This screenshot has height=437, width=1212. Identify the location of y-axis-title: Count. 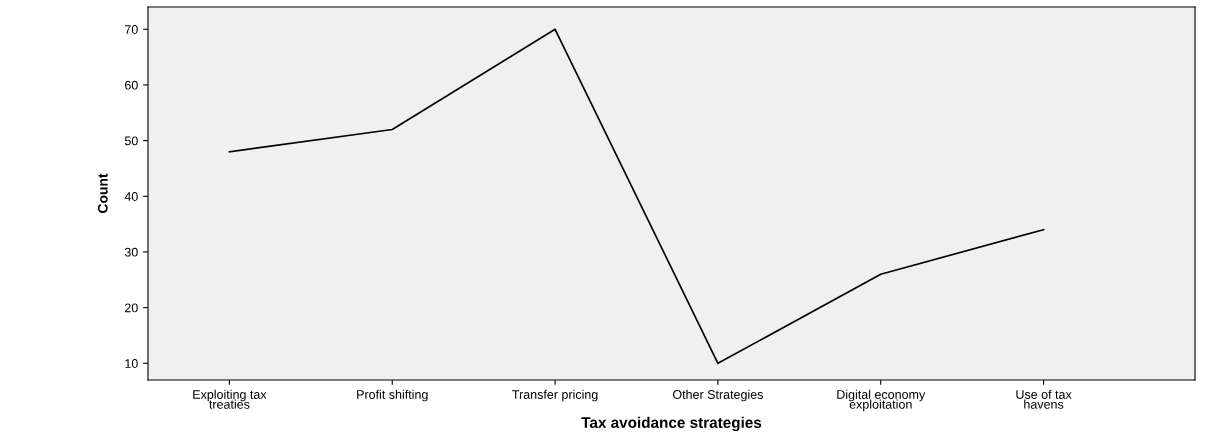
(102, 193).